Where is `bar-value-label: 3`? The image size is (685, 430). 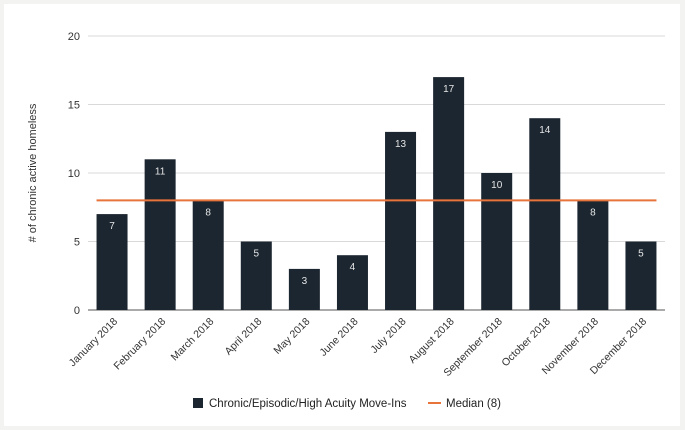 bar-value-label: 3 is located at coordinates (305, 281).